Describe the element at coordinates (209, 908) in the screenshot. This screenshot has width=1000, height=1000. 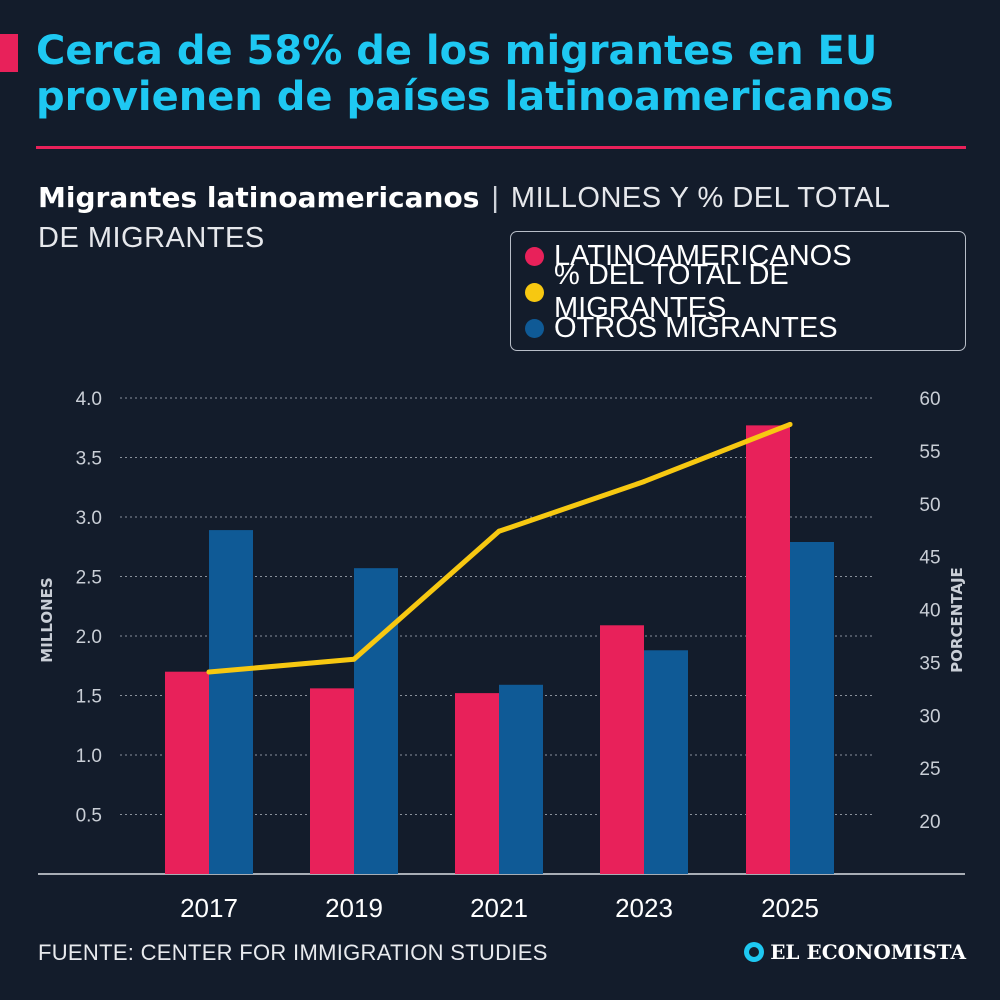
I see `x-tick-label: 2017` at that location.